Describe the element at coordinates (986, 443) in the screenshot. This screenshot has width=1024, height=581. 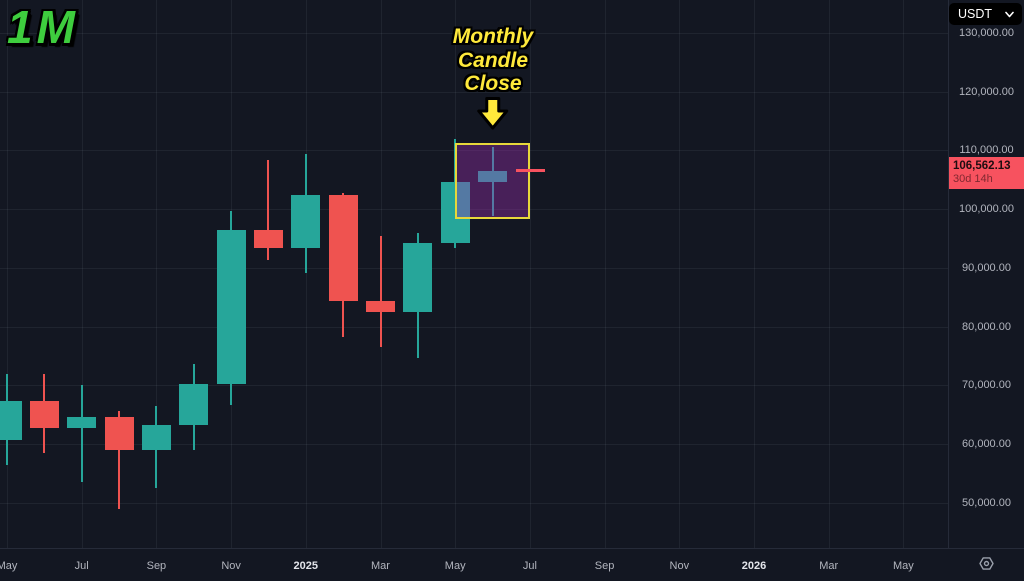
I see `price-axis-label: 60,000.00` at that location.